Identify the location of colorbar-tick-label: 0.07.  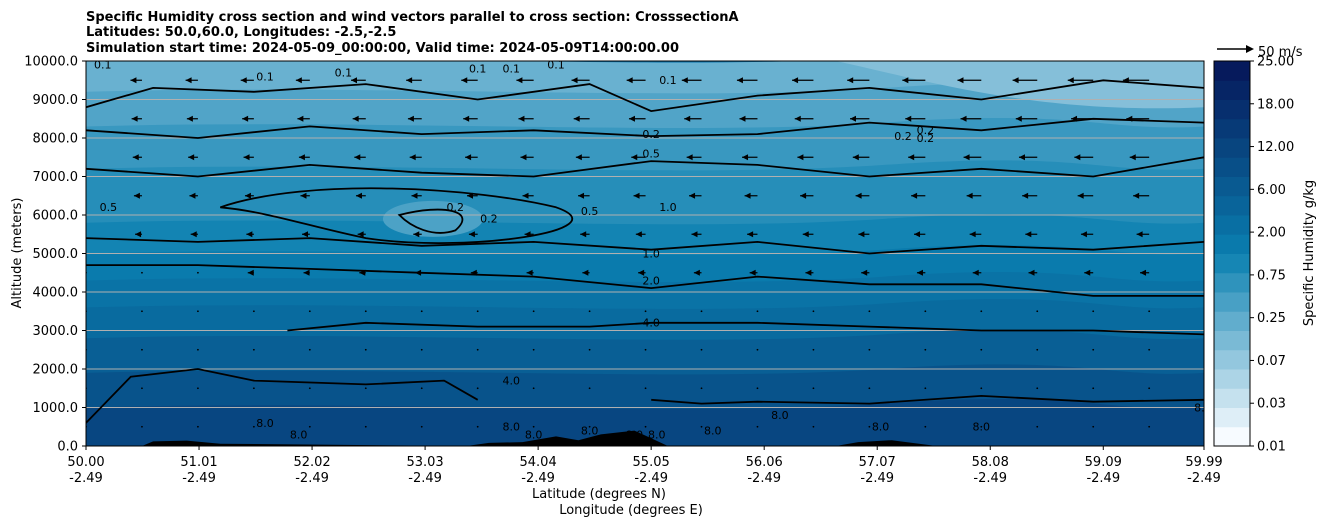
(1271, 361).